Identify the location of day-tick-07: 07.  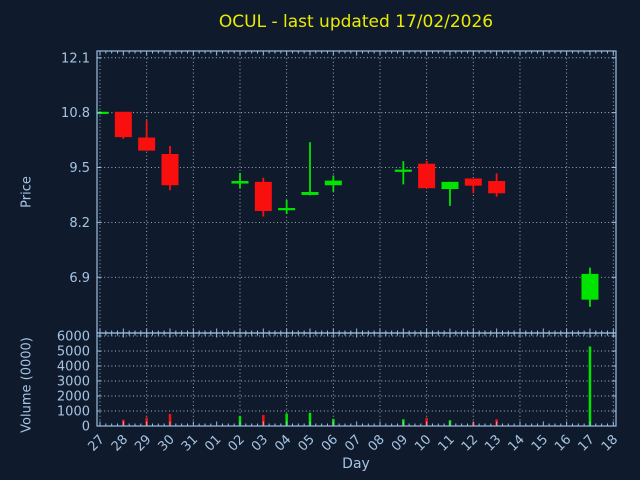
(353, 443).